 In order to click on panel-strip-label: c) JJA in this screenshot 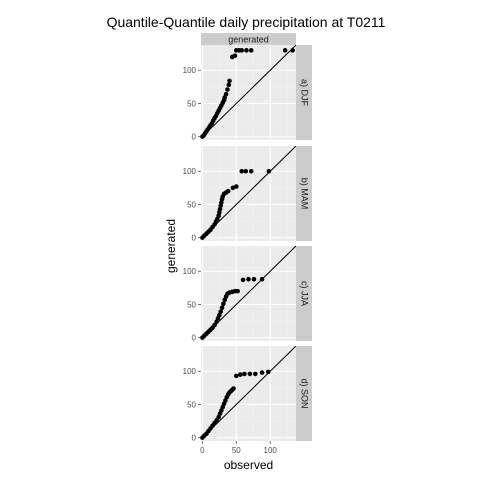, I will do `click(305, 293)`.